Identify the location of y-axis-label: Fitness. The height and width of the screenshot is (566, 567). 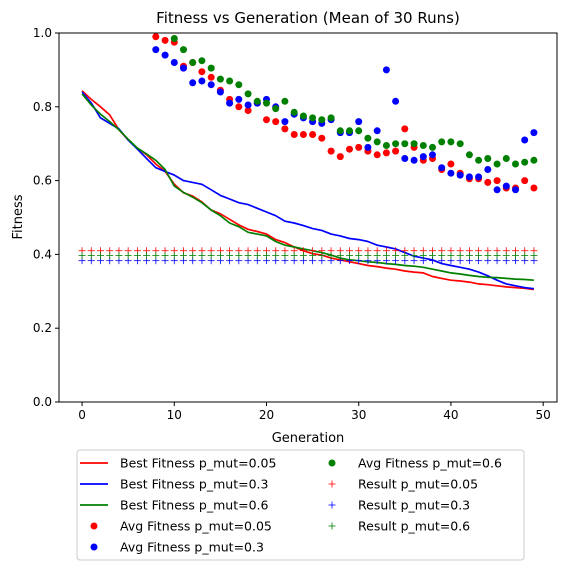
(18, 216).